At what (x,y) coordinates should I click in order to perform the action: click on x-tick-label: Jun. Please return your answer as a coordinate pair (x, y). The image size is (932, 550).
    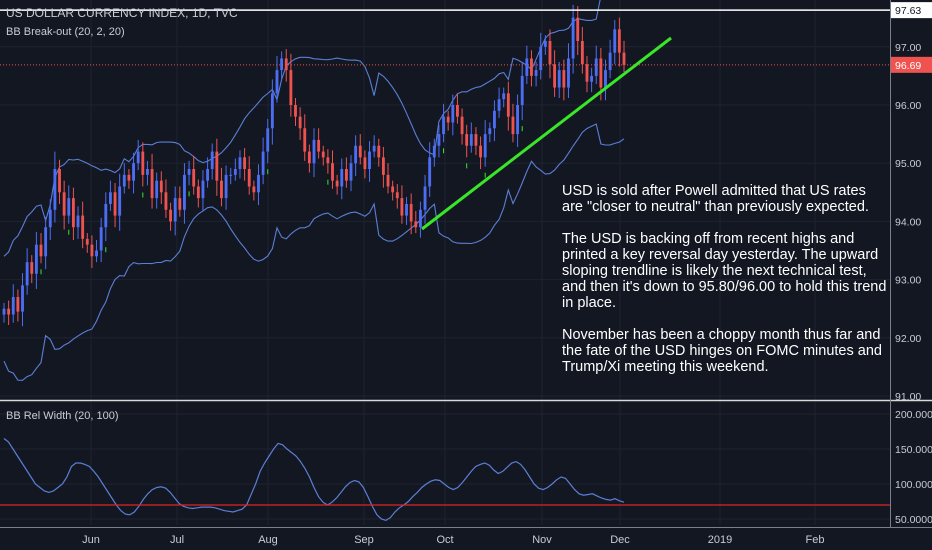
    Looking at the image, I should click on (91, 540).